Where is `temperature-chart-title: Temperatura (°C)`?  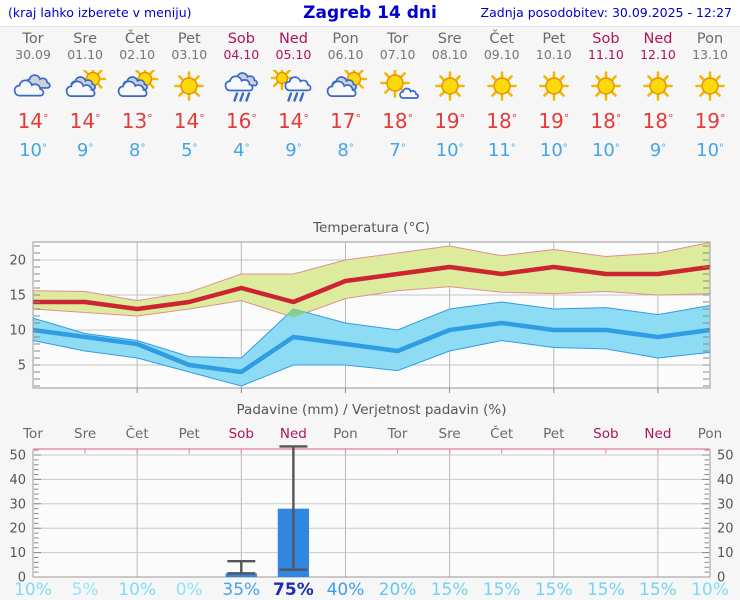 temperature-chart-title: Temperatura (°C) is located at coordinates (371, 228).